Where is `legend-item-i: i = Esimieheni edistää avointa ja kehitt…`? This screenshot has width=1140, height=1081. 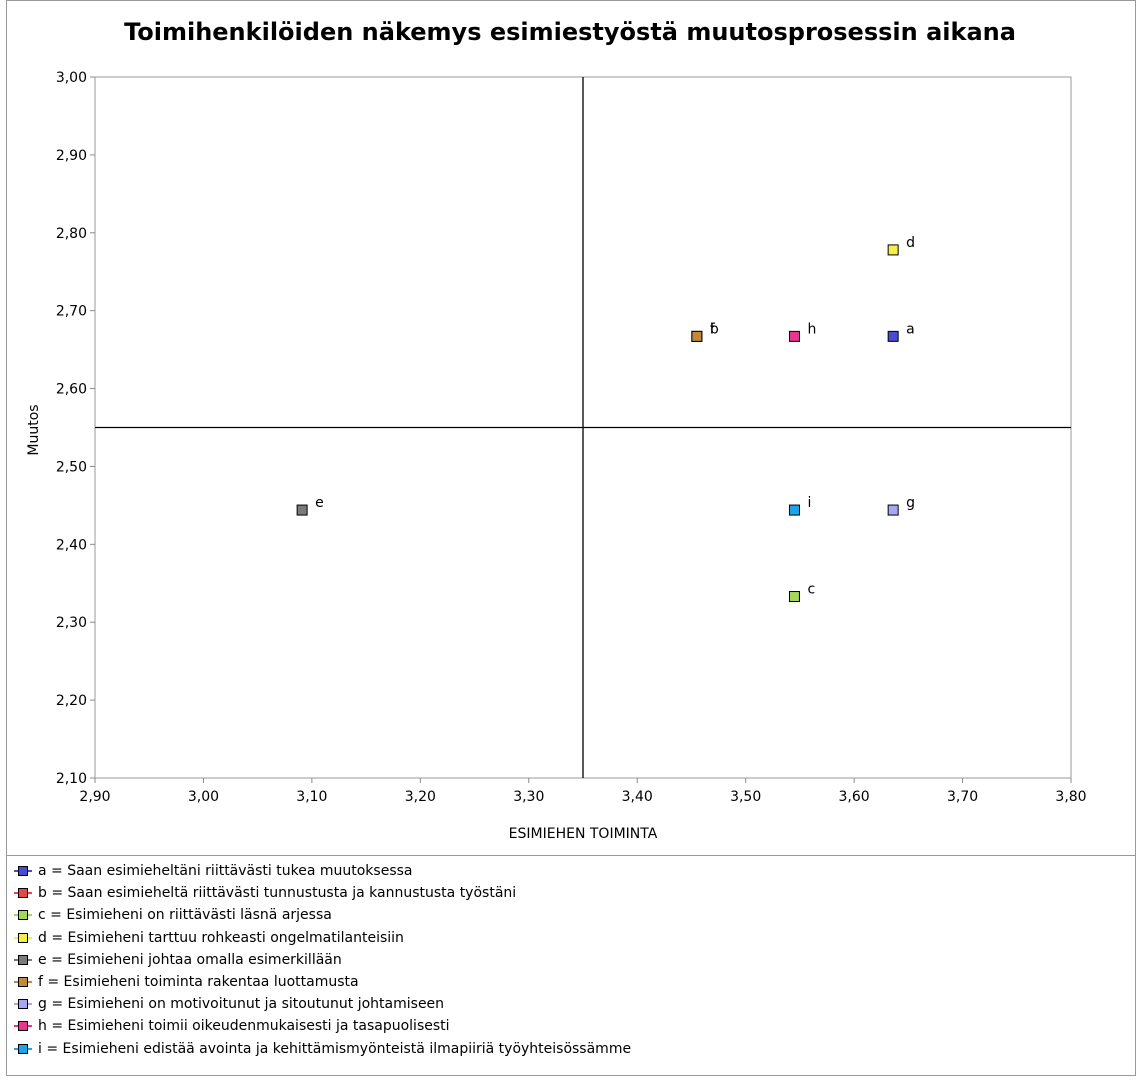
legend-item-i: i = Esimieheni edistää avointa ja kehitt… is located at coordinates (322, 1049).